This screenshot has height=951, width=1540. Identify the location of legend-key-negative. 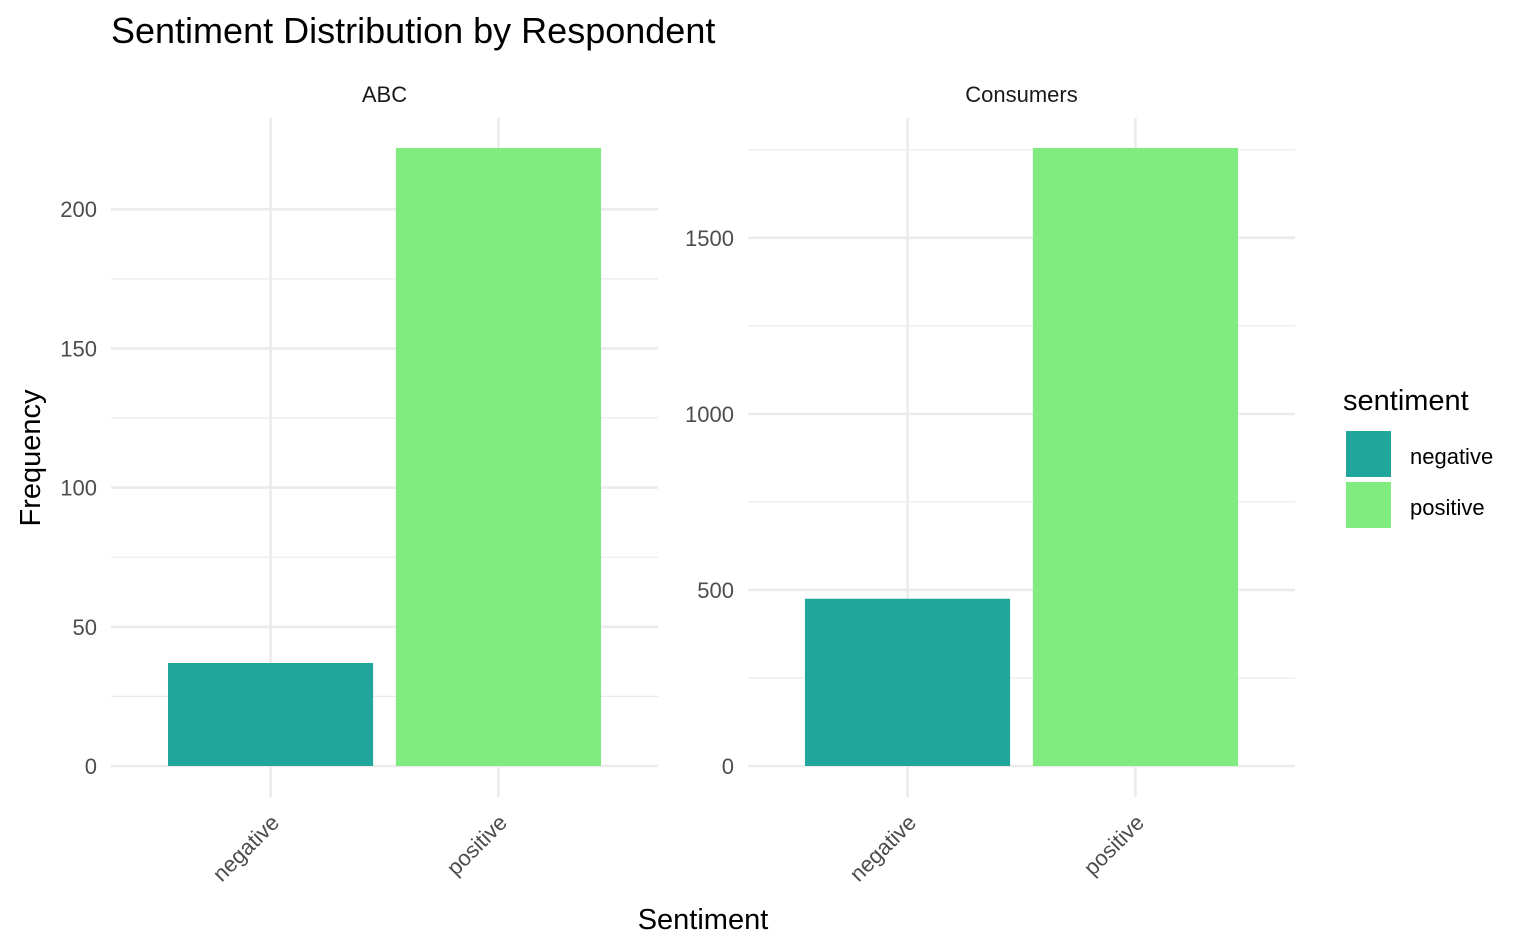
(1368, 454).